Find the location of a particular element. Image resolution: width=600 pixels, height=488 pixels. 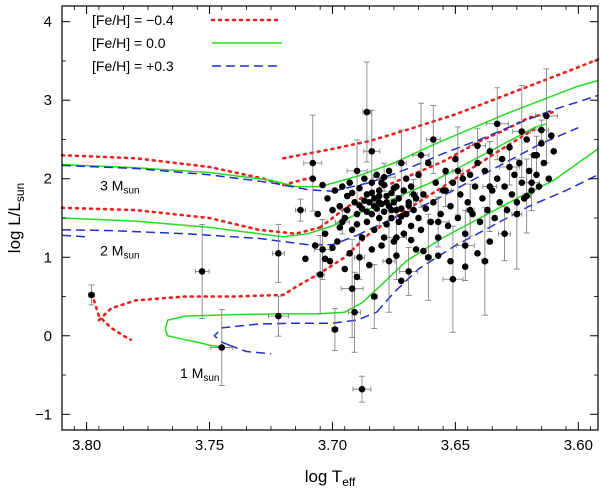

y-tick-label: 3 is located at coordinates (48, 100).